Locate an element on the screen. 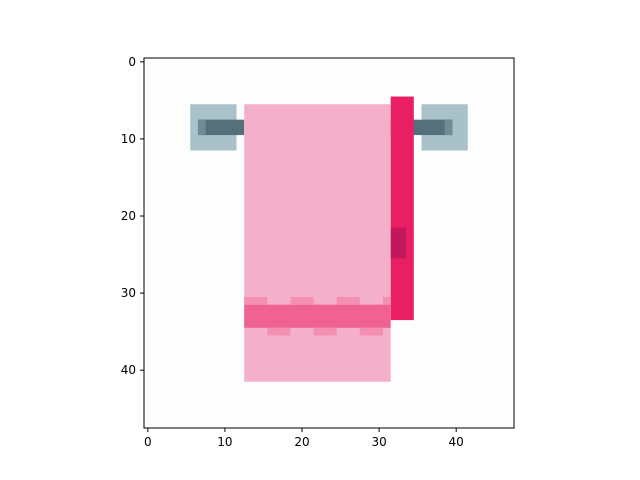  rod-left-cap-pixels is located at coordinates (201, 127).